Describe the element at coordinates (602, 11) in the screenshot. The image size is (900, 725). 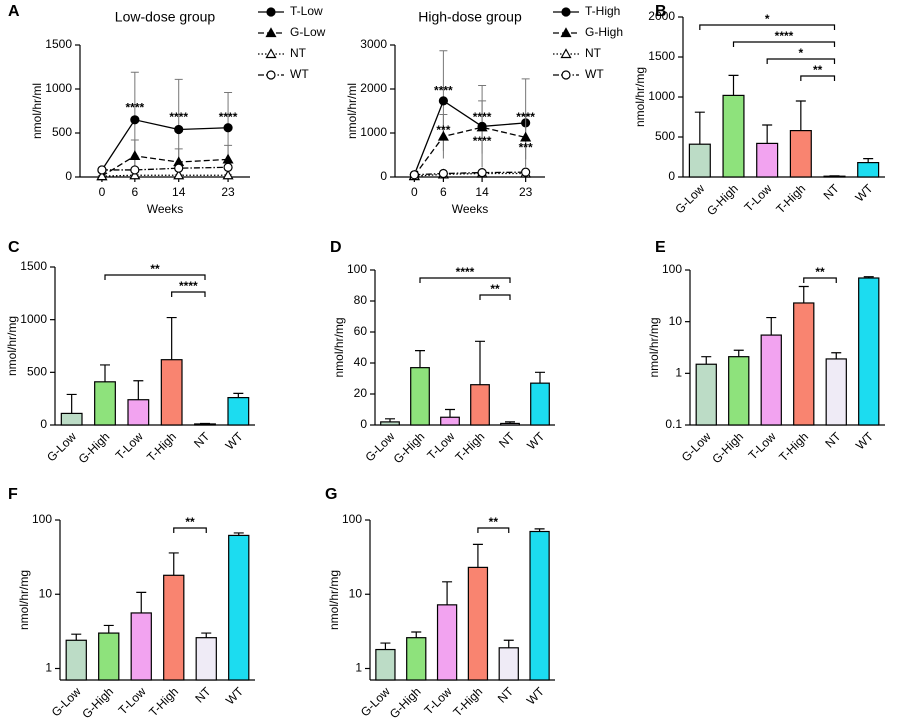
I see `legend-label: T-High` at that location.